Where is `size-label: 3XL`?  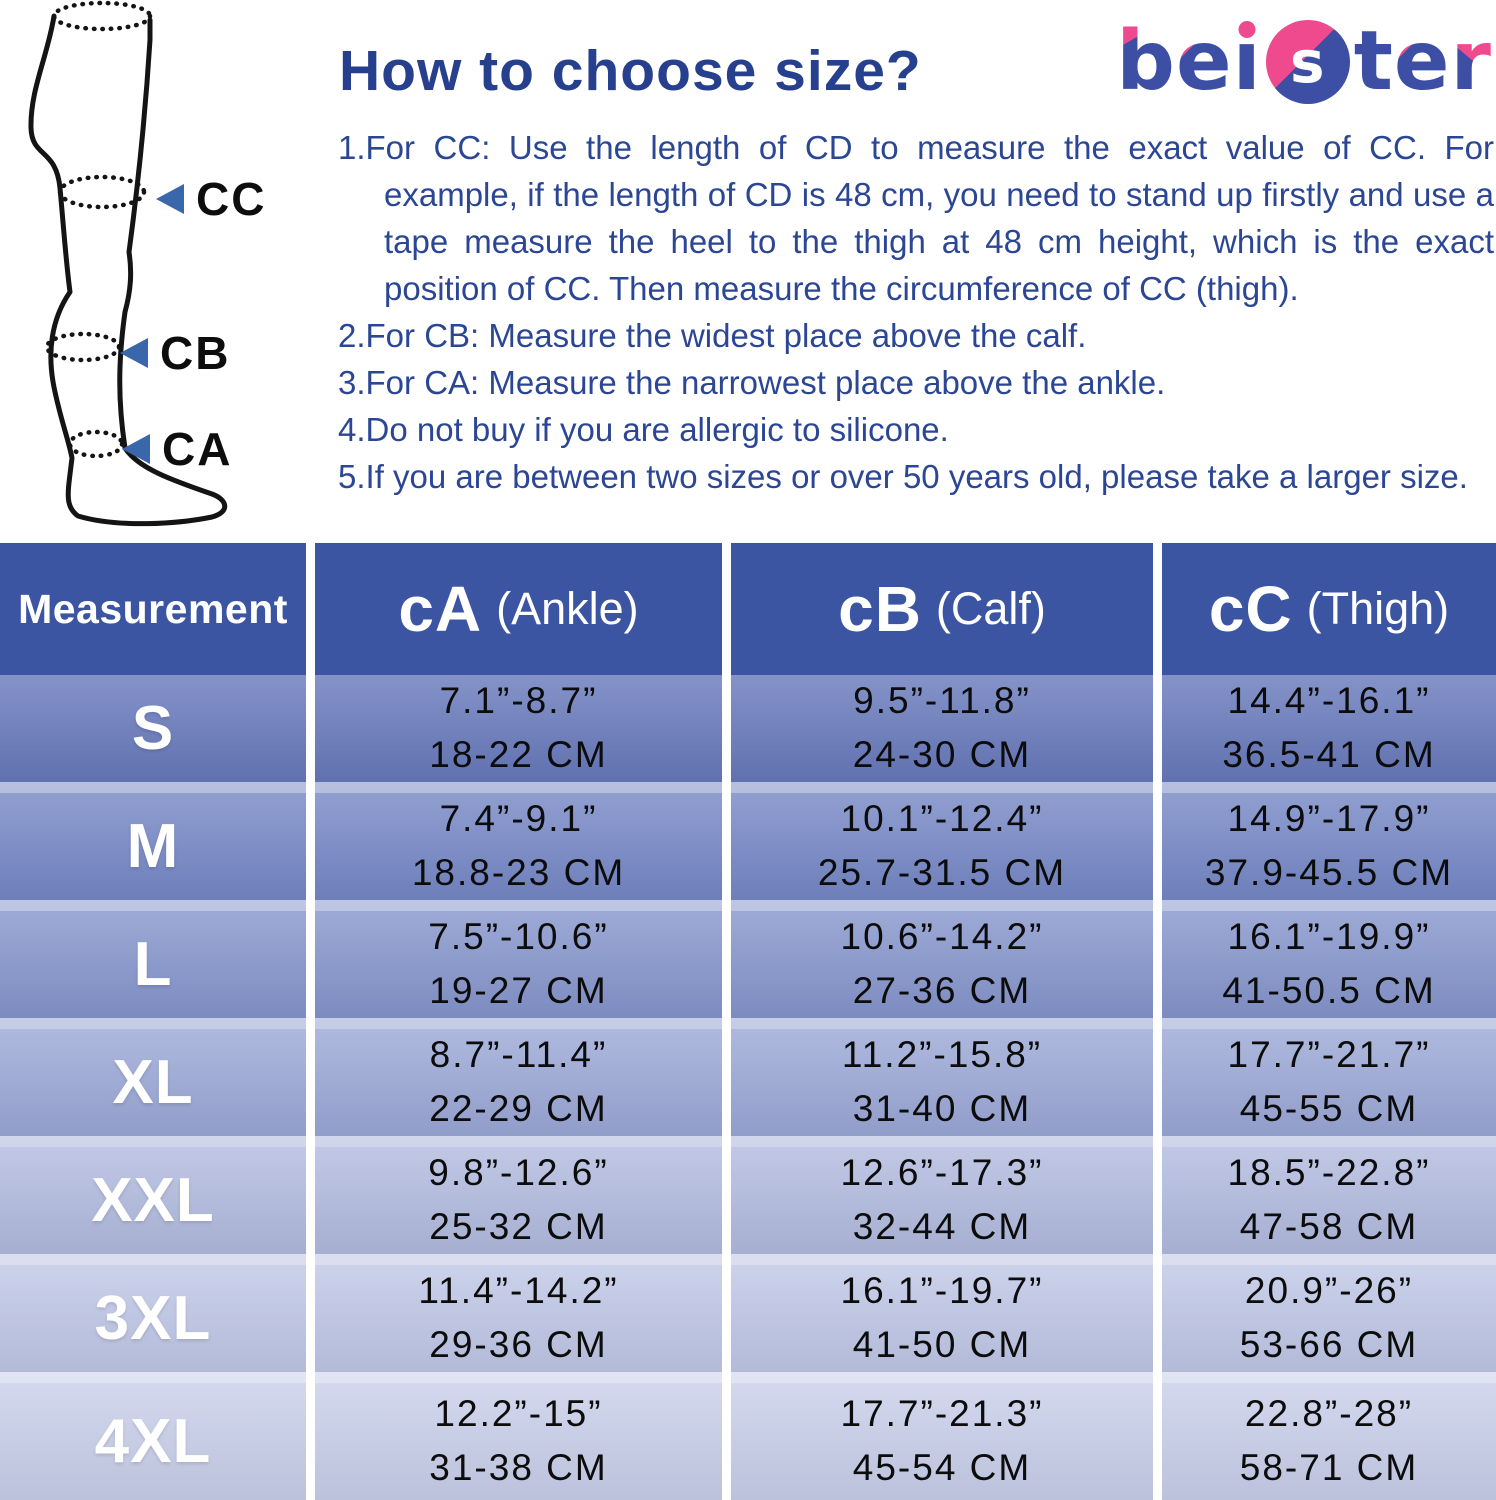
size-label: 3XL is located at coordinates (153, 1318).